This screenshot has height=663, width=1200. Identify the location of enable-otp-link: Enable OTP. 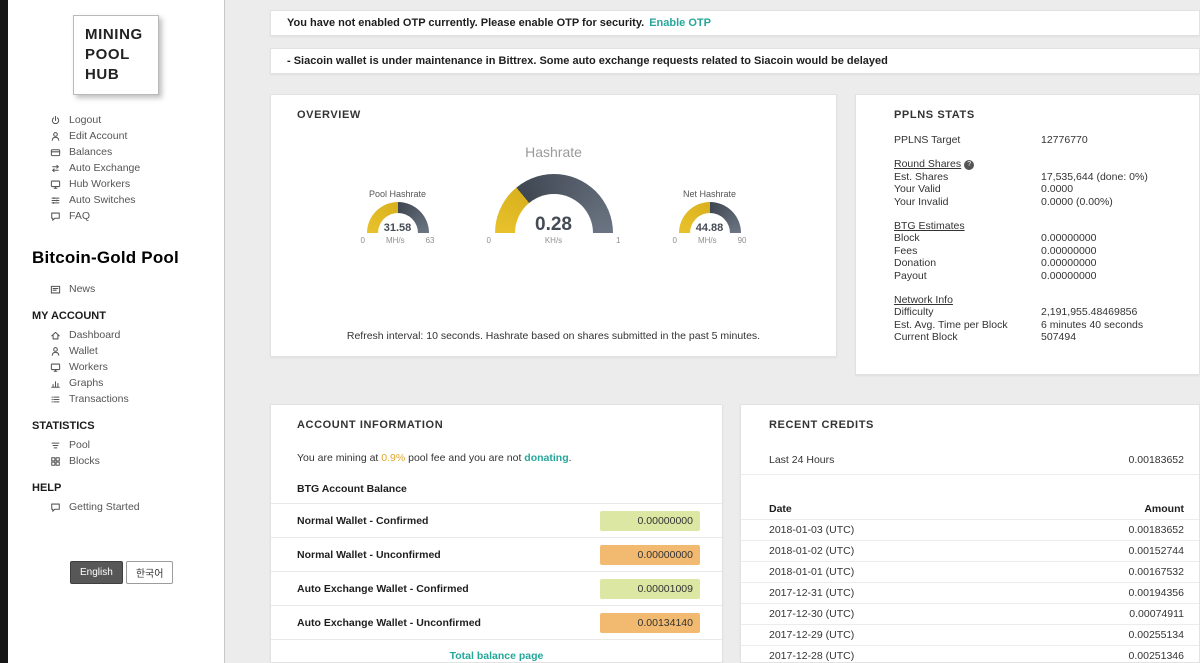
(680, 23).